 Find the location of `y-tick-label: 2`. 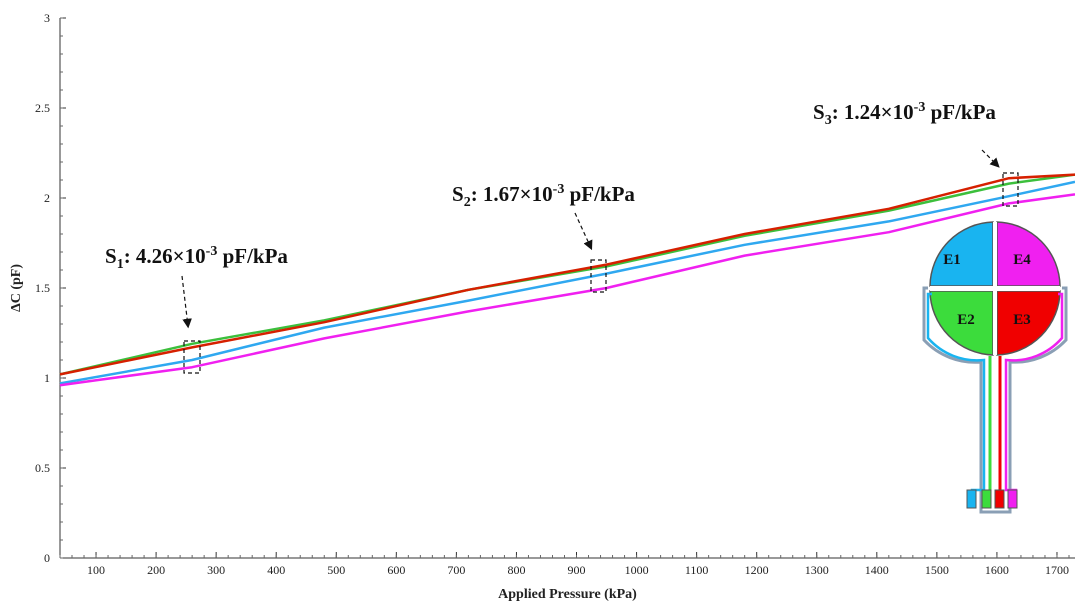

y-tick-label: 2 is located at coordinates (47, 198).